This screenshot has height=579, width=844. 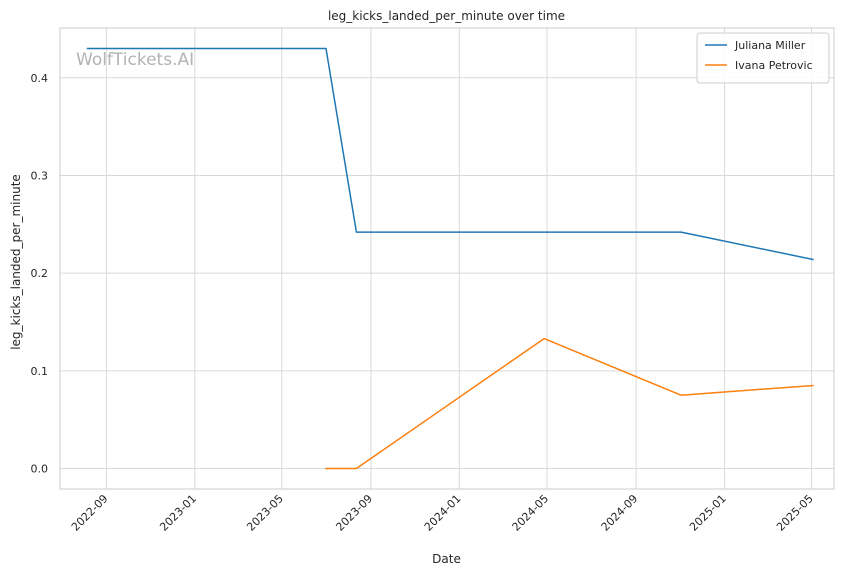 I want to click on legend-box, so click(x=763, y=58).